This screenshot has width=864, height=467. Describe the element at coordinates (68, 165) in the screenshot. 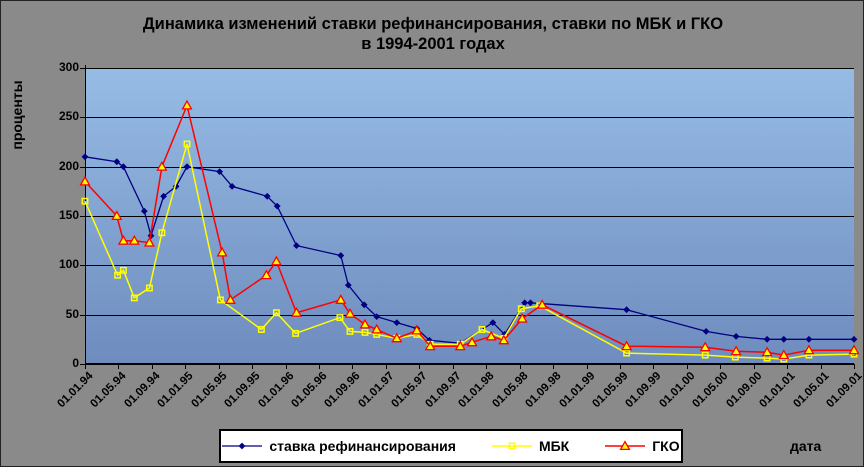

I see `y-tick-label: 200` at that location.